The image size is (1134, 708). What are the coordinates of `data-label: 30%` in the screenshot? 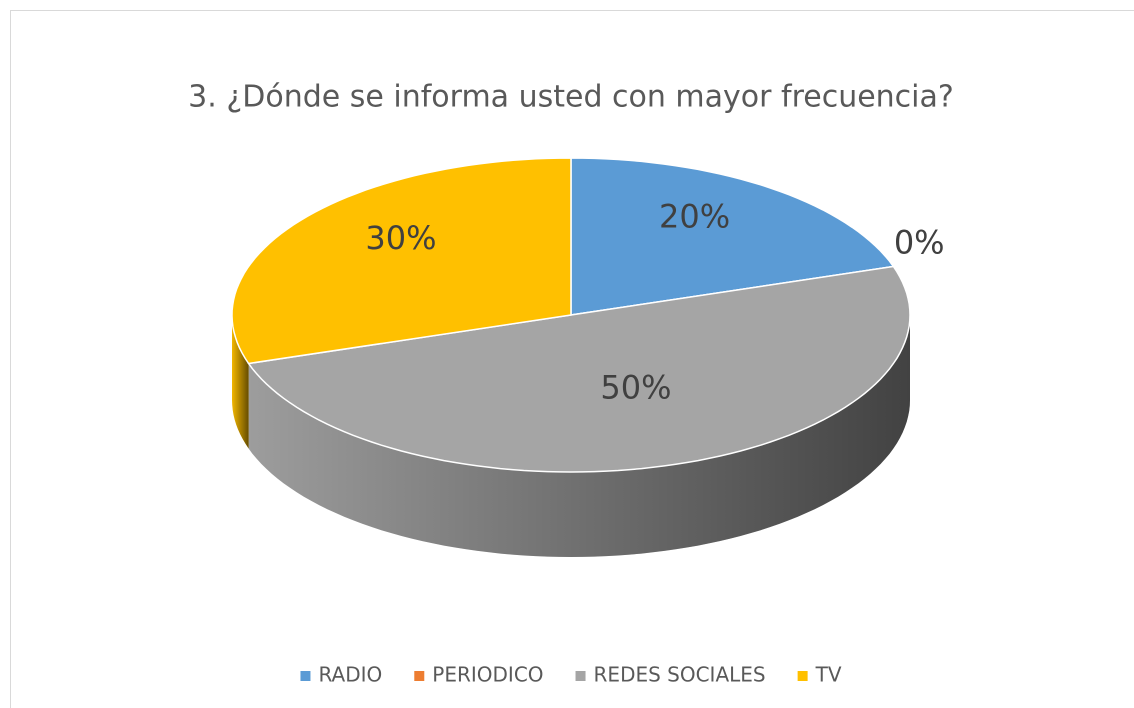 It's located at (400, 238).